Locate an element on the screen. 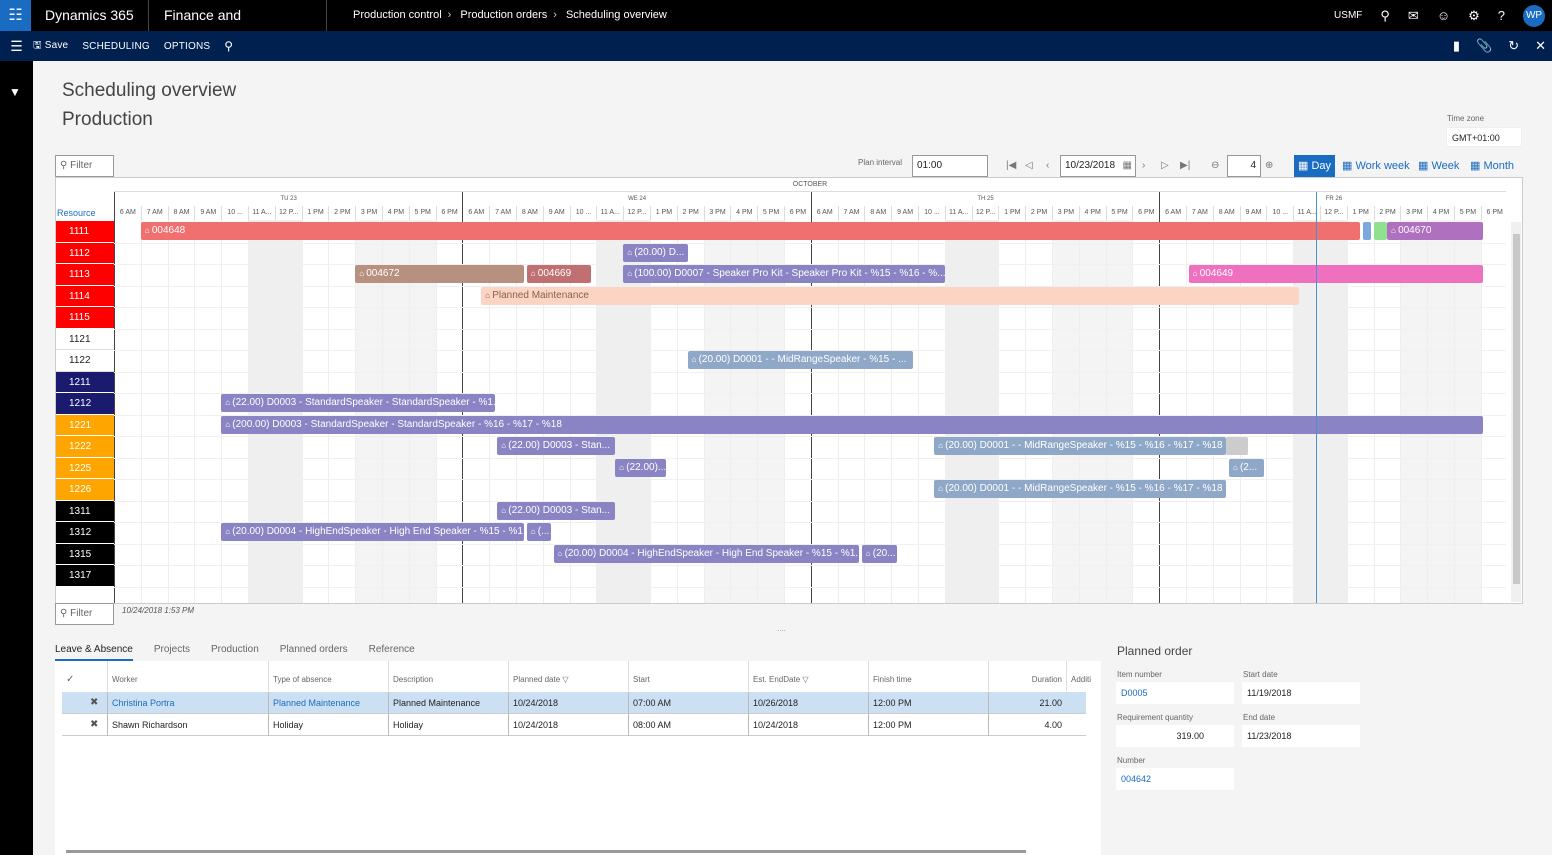  tab-leave-absence: Leave & Absence is located at coordinates (94, 652).